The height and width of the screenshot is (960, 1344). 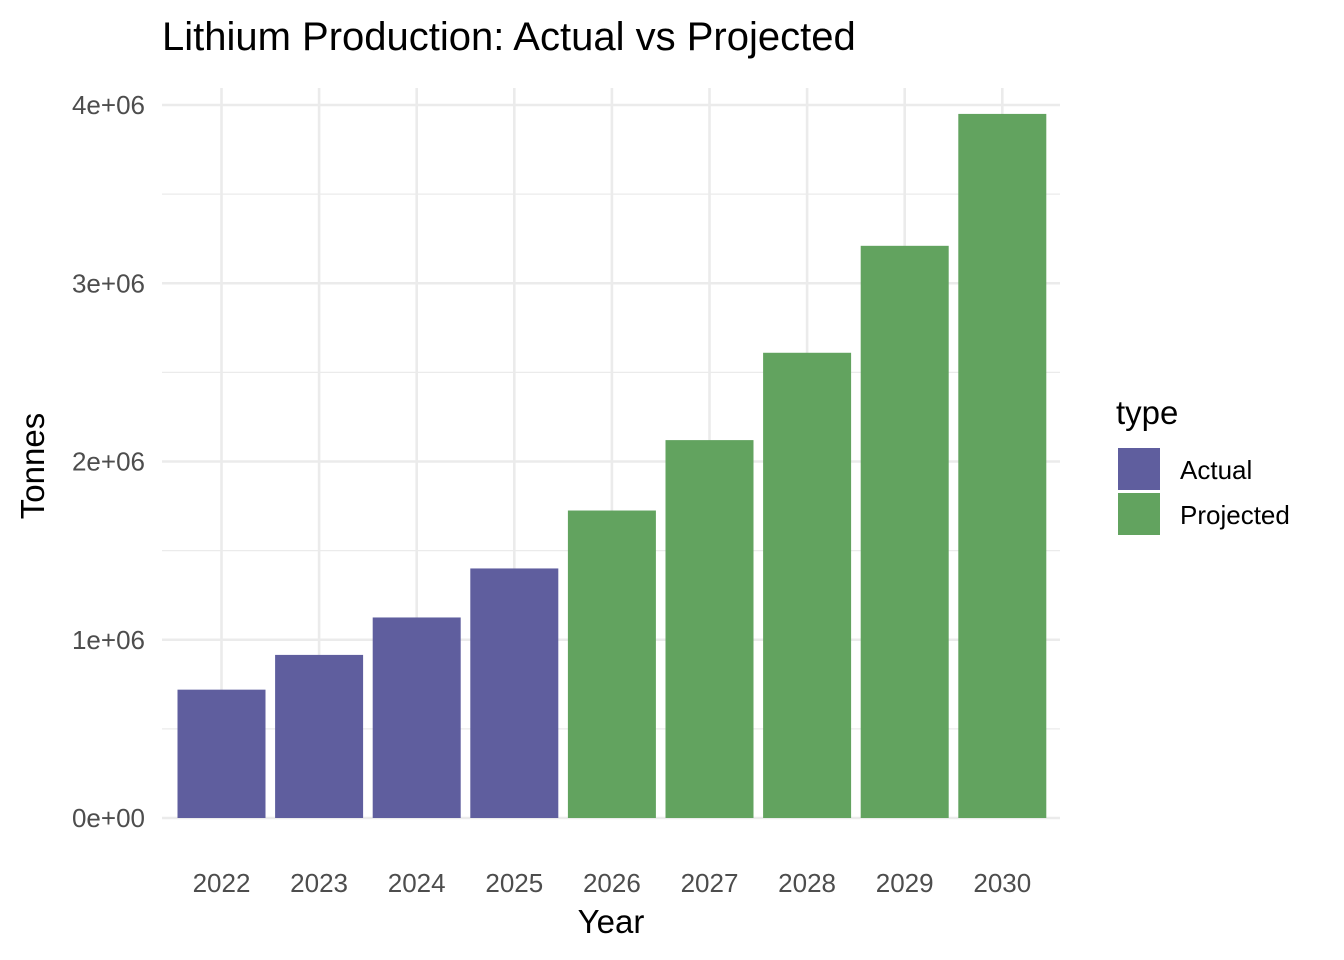 I want to click on chart-title: Lithium Production: Actual vs Projected, so click(x=509, y=37).